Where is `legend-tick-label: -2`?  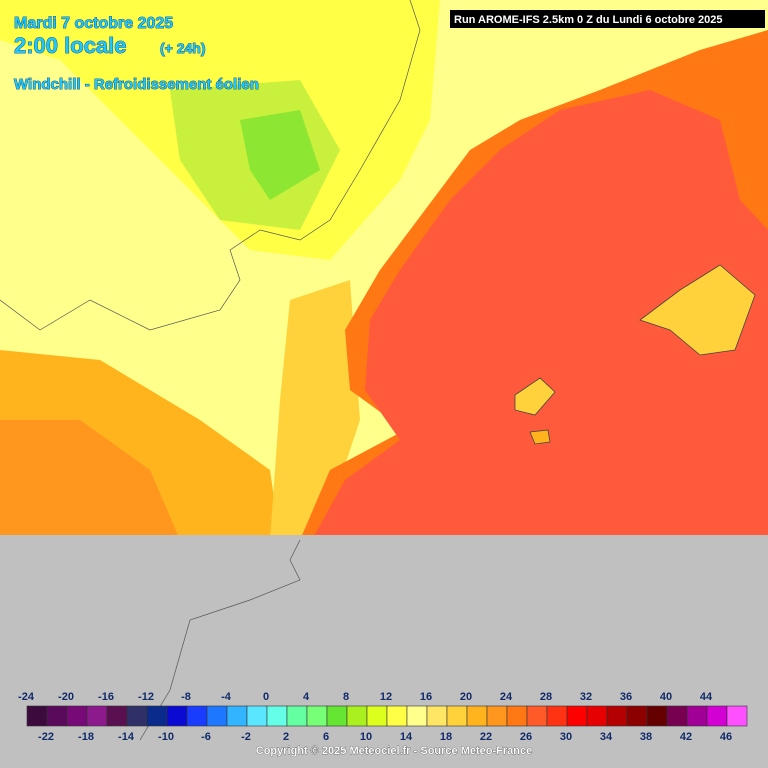
legend-tick-label: -2 is located at coordinates (246, 737).